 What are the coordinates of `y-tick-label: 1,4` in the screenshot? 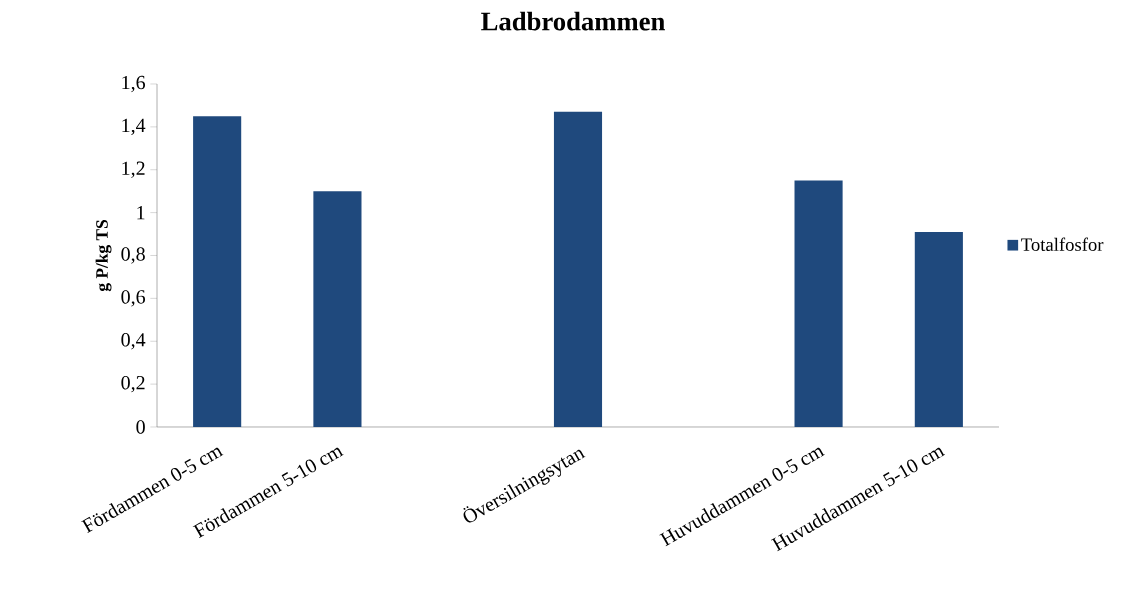 It's located at (134, 127).